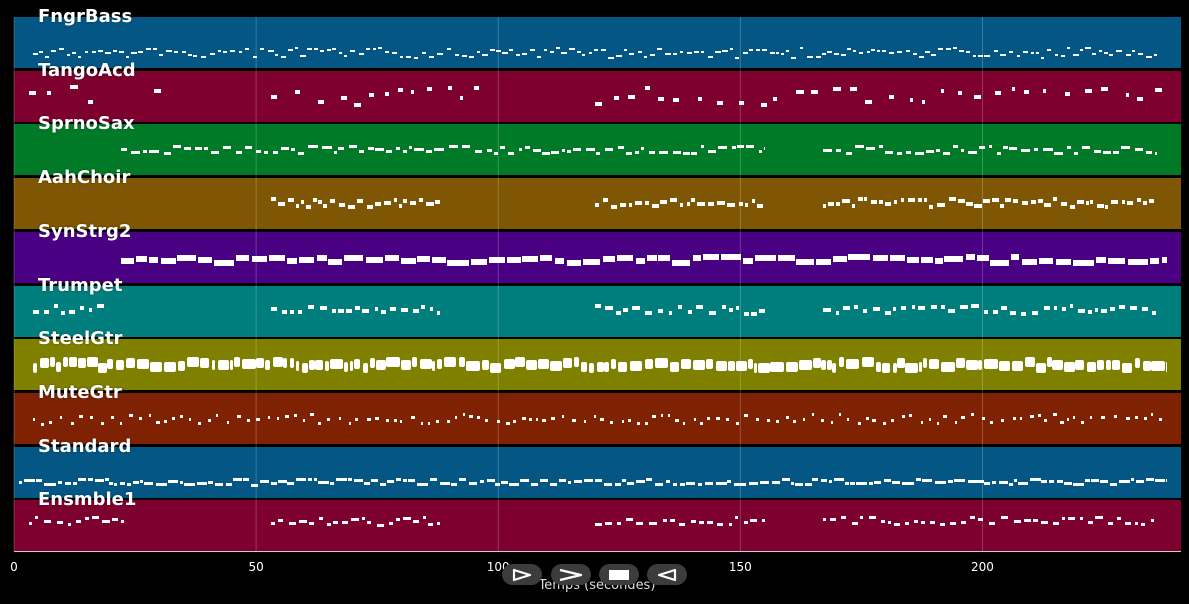 The width and height of the screenshot is (1189, 604). What do you see at coordinates (597, 418) in the screenshot?
I see `track-mutegtr` at bounding box center [597, 418].